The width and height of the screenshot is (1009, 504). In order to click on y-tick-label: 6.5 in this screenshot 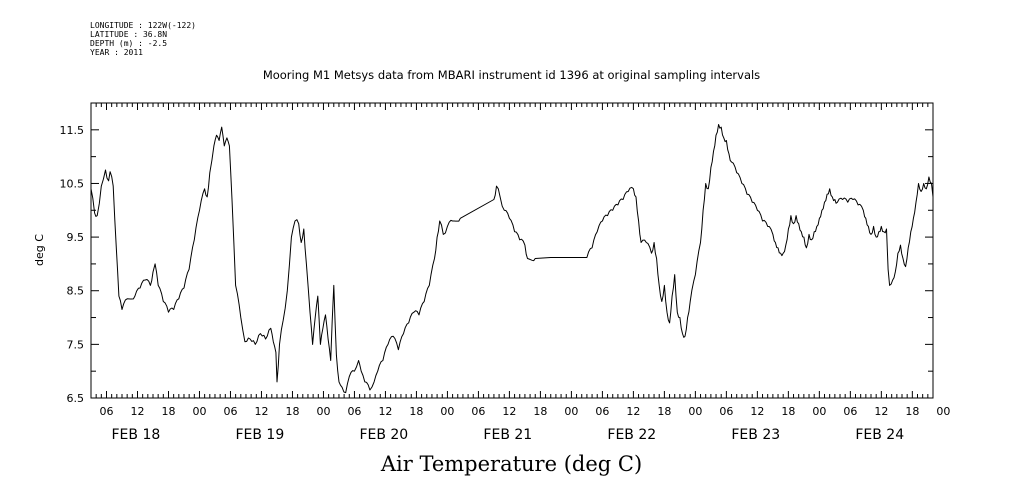, I will do `click(76, 398)`.